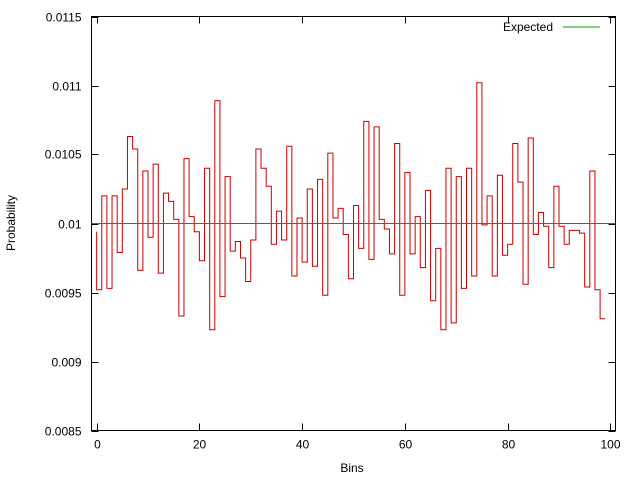  I want to click on legend-label-expected: Expected, so click(528, 27).